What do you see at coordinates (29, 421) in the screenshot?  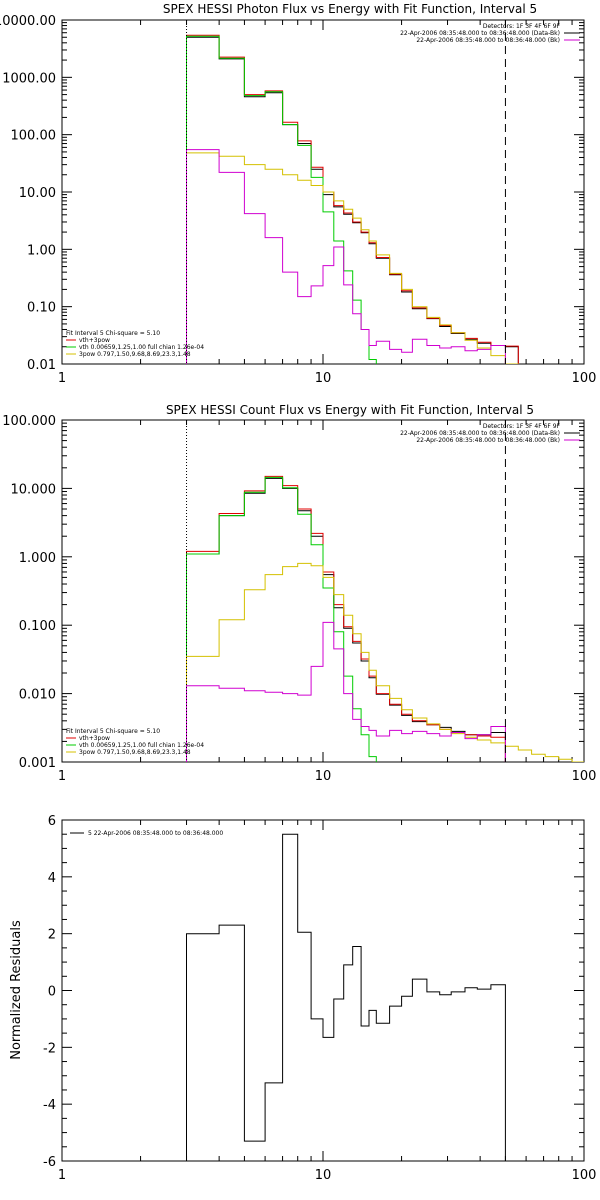 I see `y-tick-label: 100.000` at bounding box center [29, 421].